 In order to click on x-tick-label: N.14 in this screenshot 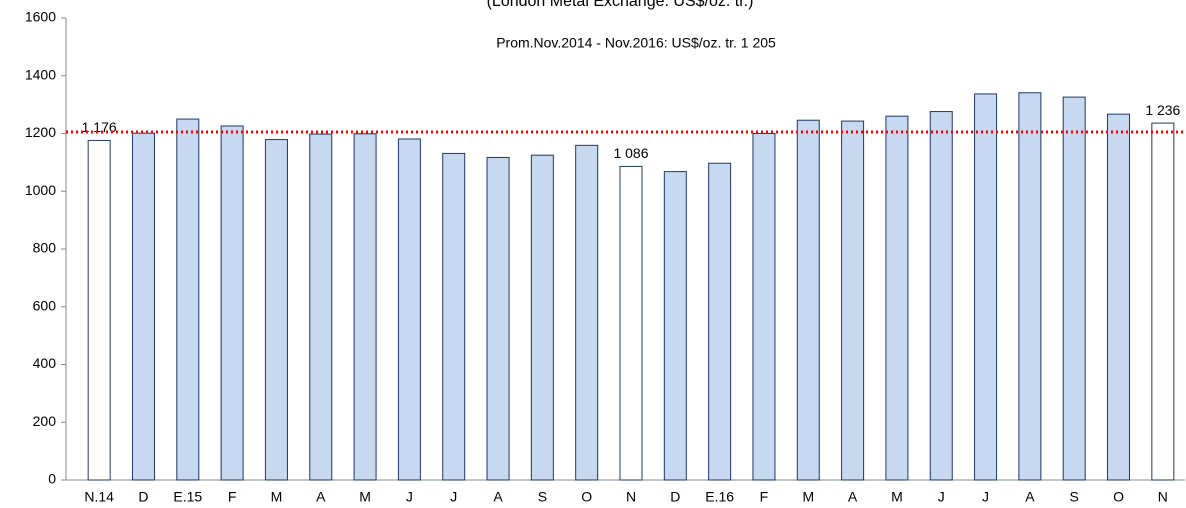, I will do `click(99, 497)`.